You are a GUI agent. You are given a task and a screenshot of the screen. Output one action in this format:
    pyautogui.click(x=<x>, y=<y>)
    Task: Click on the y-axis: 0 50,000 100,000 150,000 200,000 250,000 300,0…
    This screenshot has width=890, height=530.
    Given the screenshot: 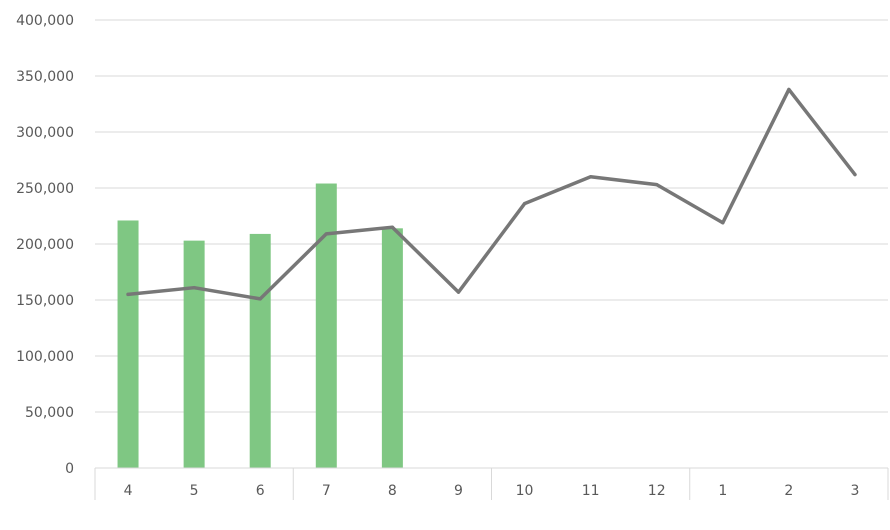 What is the action you would take?
    pyautogui.click(x=45, y=245)
    